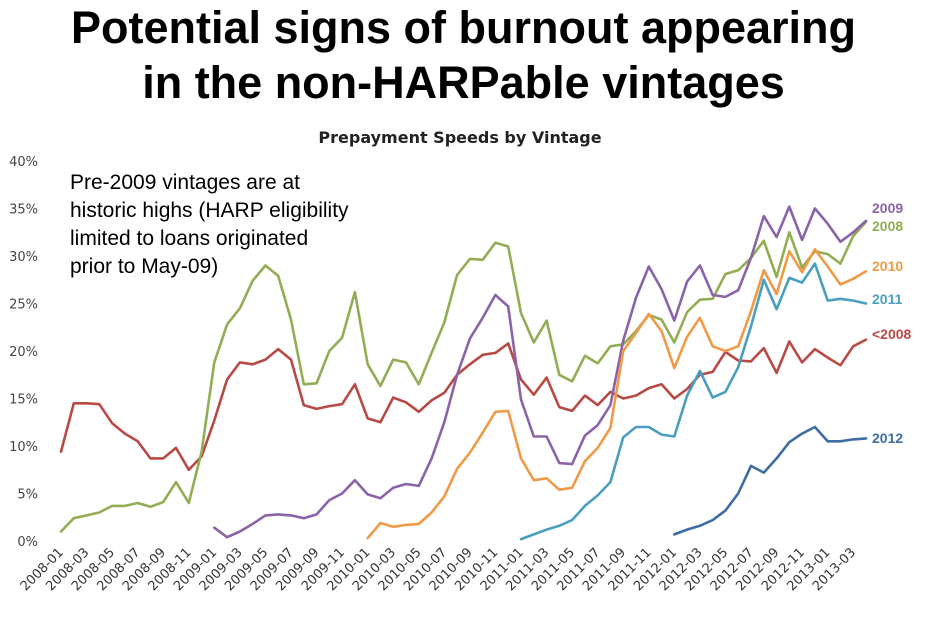 The image size is (927, 619). Describe the element at coordinates (27, 542) in the screenshot. I see `y-tick-label: 0%` at that location.